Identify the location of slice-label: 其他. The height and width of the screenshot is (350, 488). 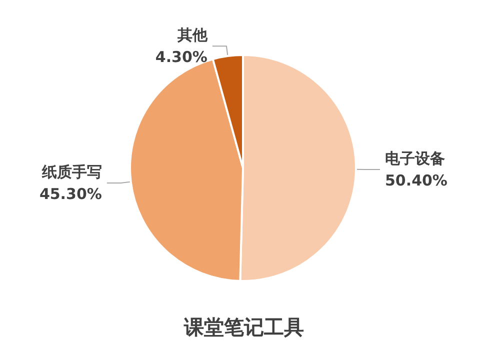
(192, 35).